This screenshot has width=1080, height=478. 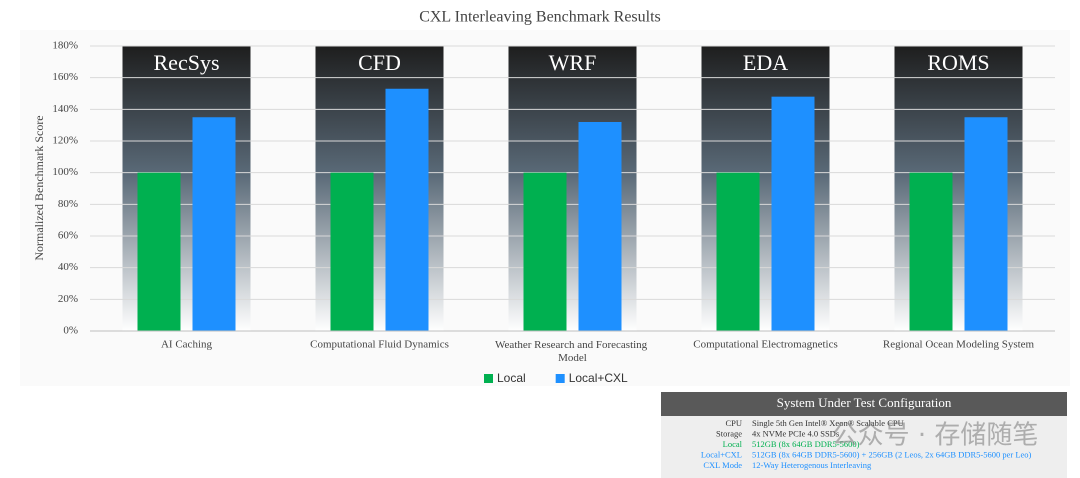 I want to click on config-label: CPU, so click(x=733, y=423).